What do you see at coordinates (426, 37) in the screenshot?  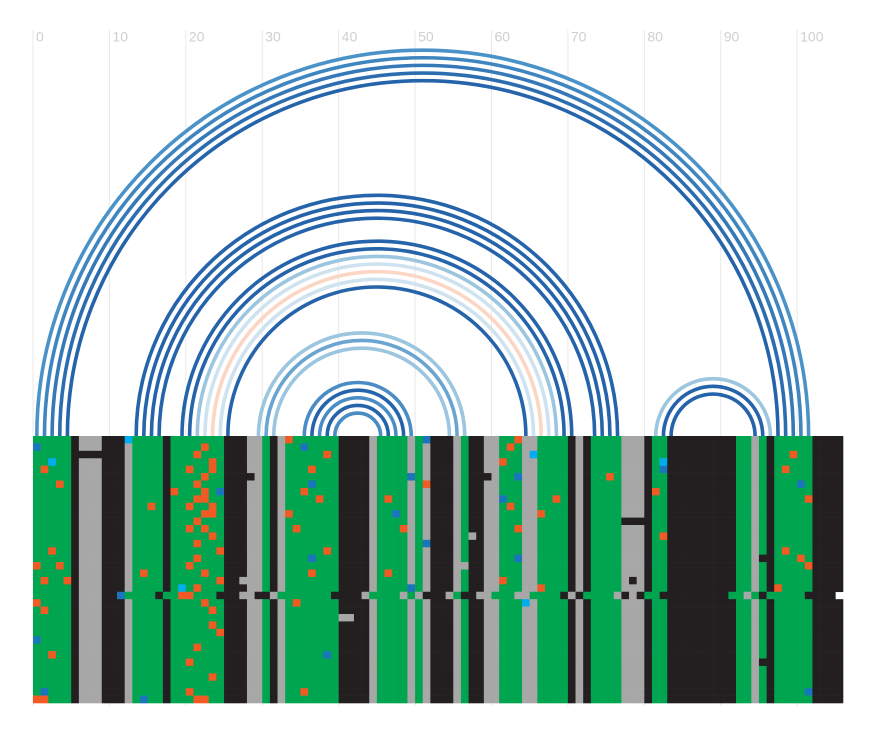 I see `x-tick-label: 50` at bounding box center [426, 37].